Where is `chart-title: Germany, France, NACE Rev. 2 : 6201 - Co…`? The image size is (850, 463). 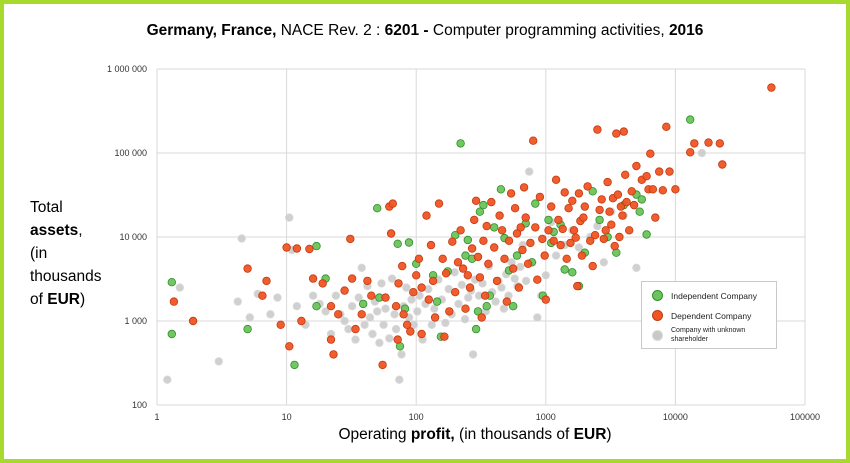 chart-title: Germany, France, NACE Rev. 2 : 6201 - Co… is located at coordinates (425, 31).